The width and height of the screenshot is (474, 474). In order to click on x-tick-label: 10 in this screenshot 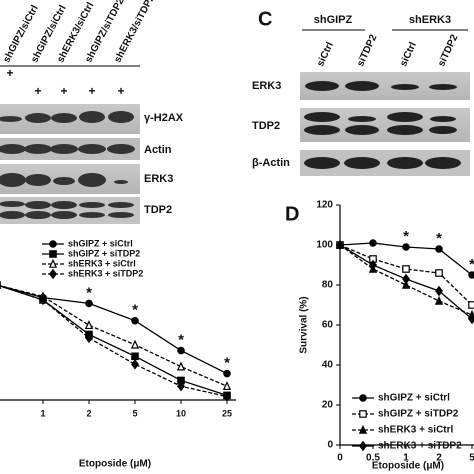, I will do `click(181, 413)`.